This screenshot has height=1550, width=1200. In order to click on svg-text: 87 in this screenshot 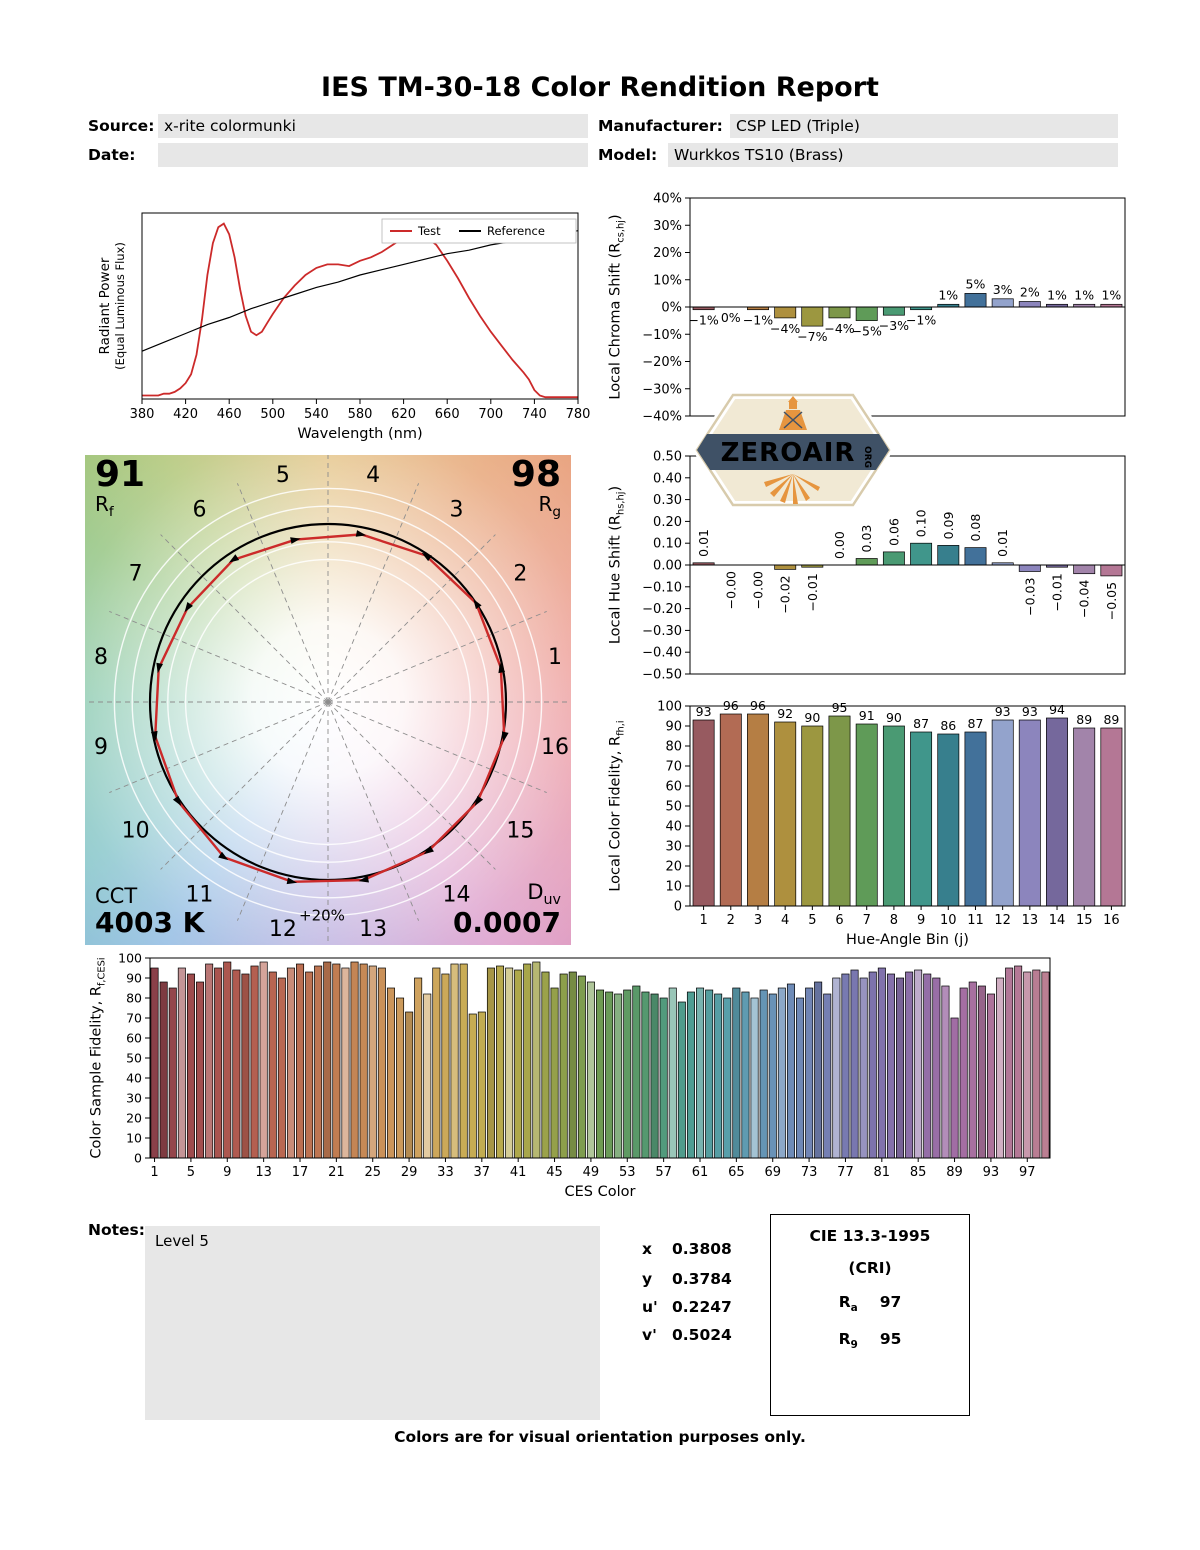, I will do `click(976, 723)`.